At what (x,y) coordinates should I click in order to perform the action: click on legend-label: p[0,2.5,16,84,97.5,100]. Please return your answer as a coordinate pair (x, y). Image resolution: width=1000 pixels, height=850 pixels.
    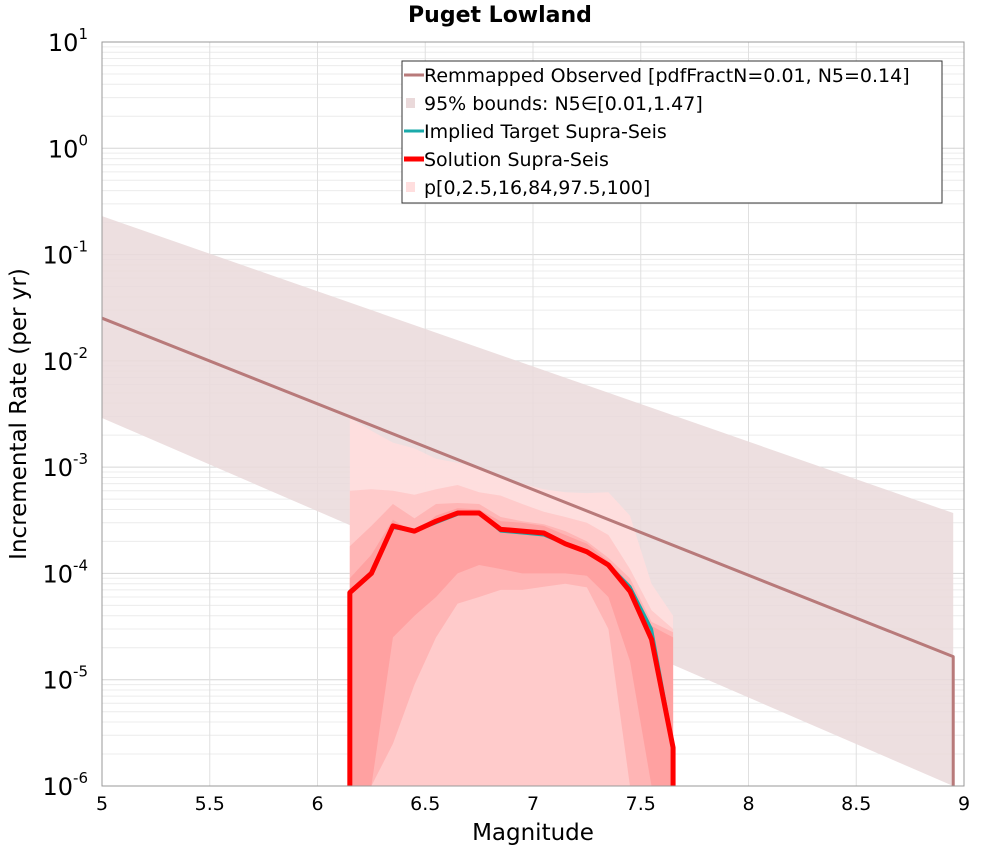
    Looking at the image, I should click on (537, 188).